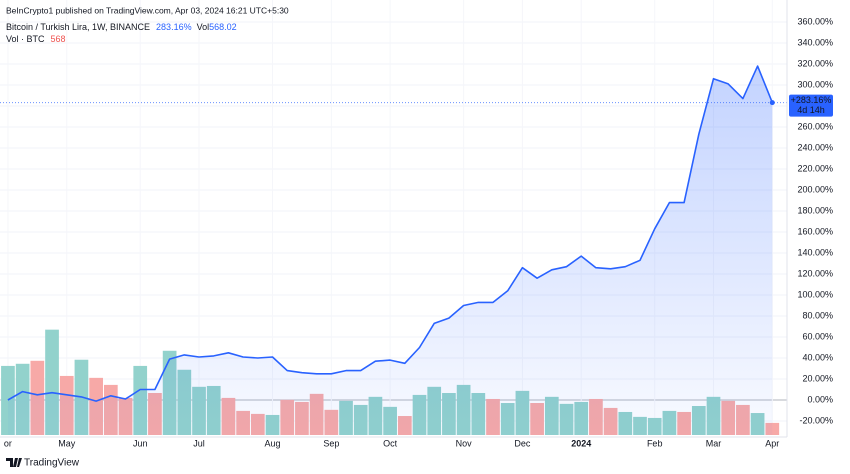 The width and height of the screenshot is (850, 474). I want to click on y-tick-label: 240.00%, so click(815, 147).